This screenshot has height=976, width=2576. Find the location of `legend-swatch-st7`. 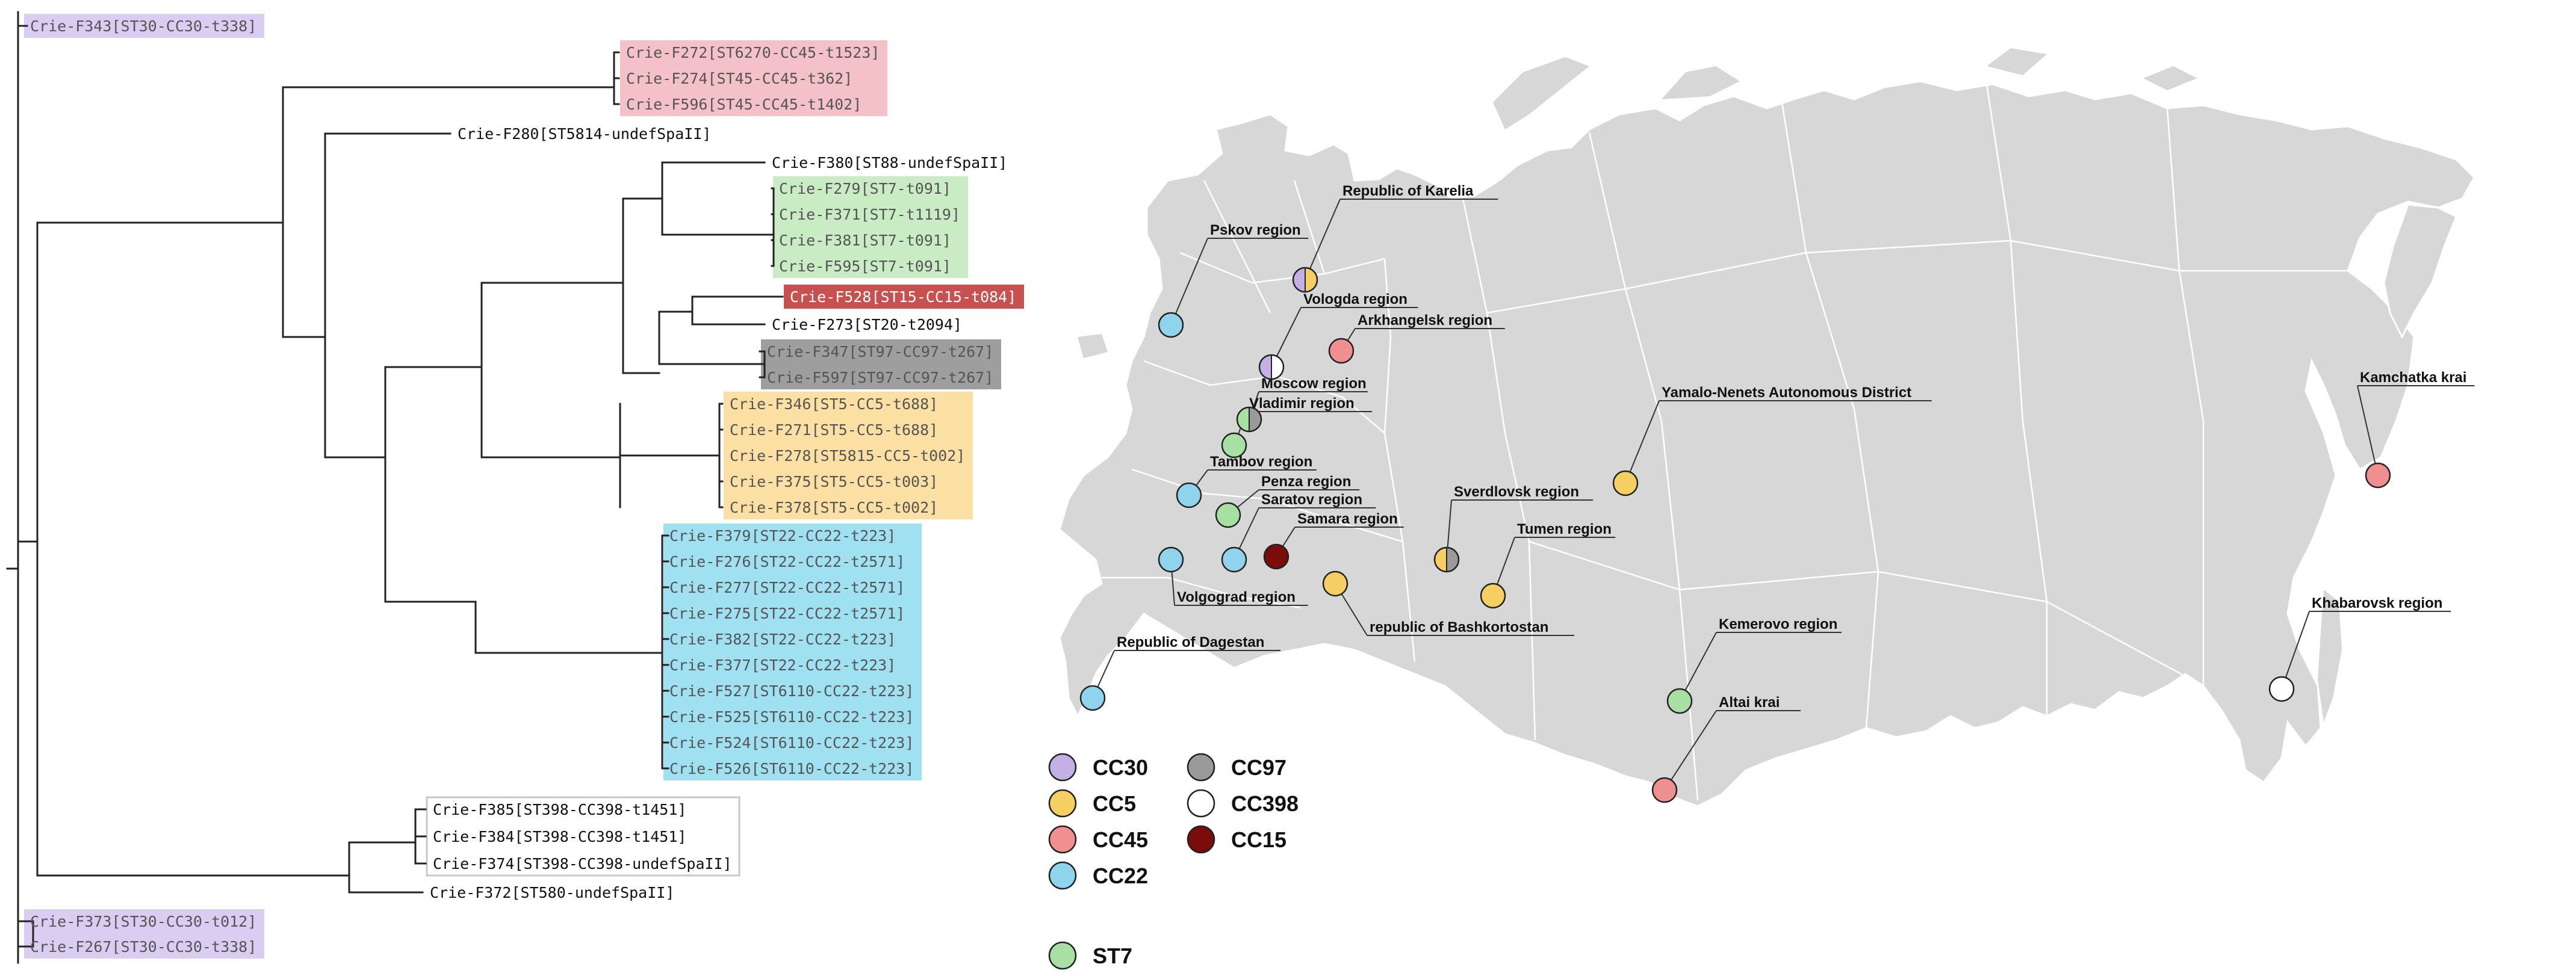

legend-swatch-st7 is located at coordinates (1062, 955).